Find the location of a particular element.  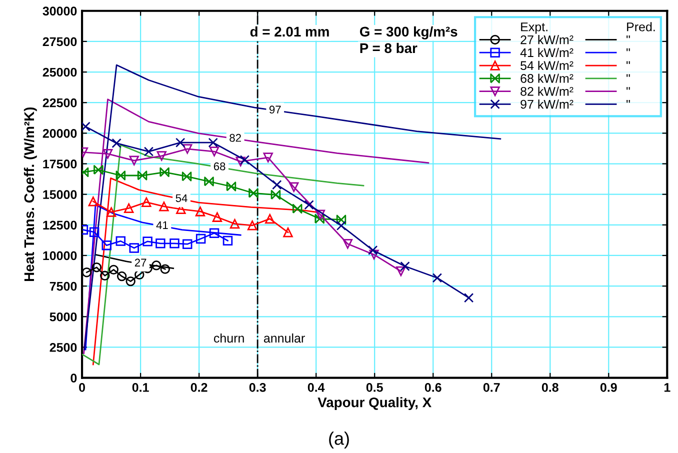

annotation: 54 is located at coordinates (182, 198).